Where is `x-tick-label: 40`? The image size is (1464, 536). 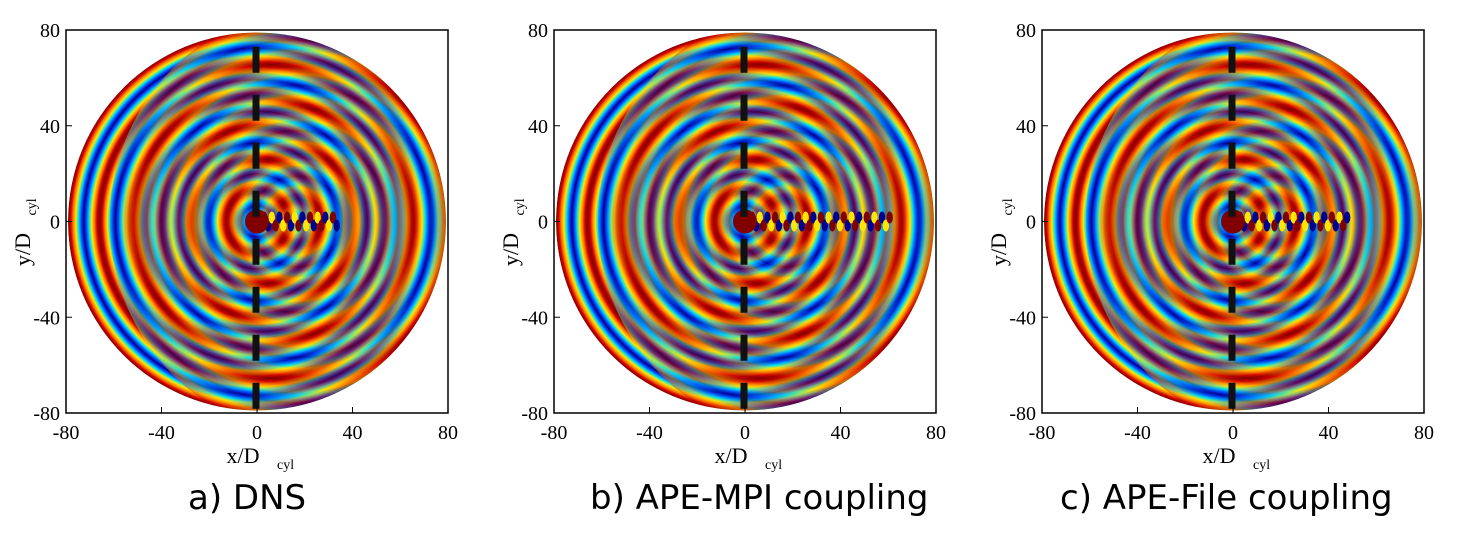
x-tick-label: 40 is located at coordinates (353, 433).